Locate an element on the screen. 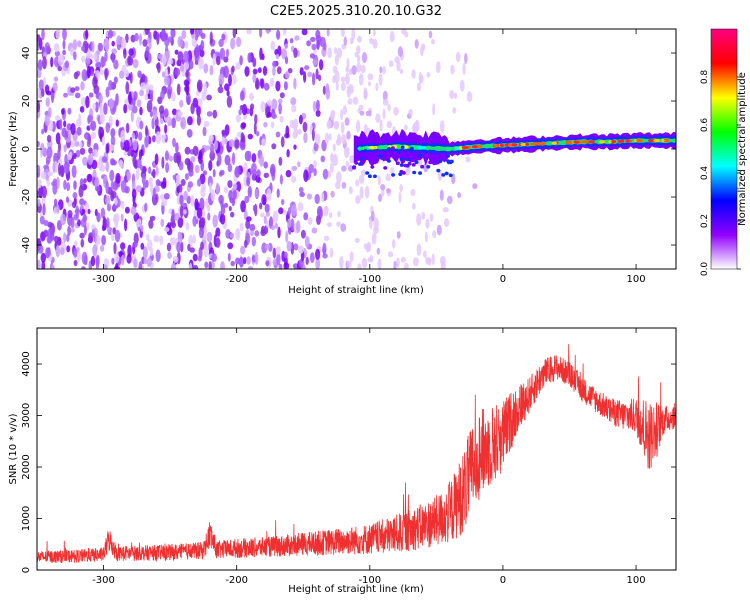 This screenshot has width=750, height=604. spectrogram-y-axis-label: Frequency (Hz) is located at coordinates (13, 149).